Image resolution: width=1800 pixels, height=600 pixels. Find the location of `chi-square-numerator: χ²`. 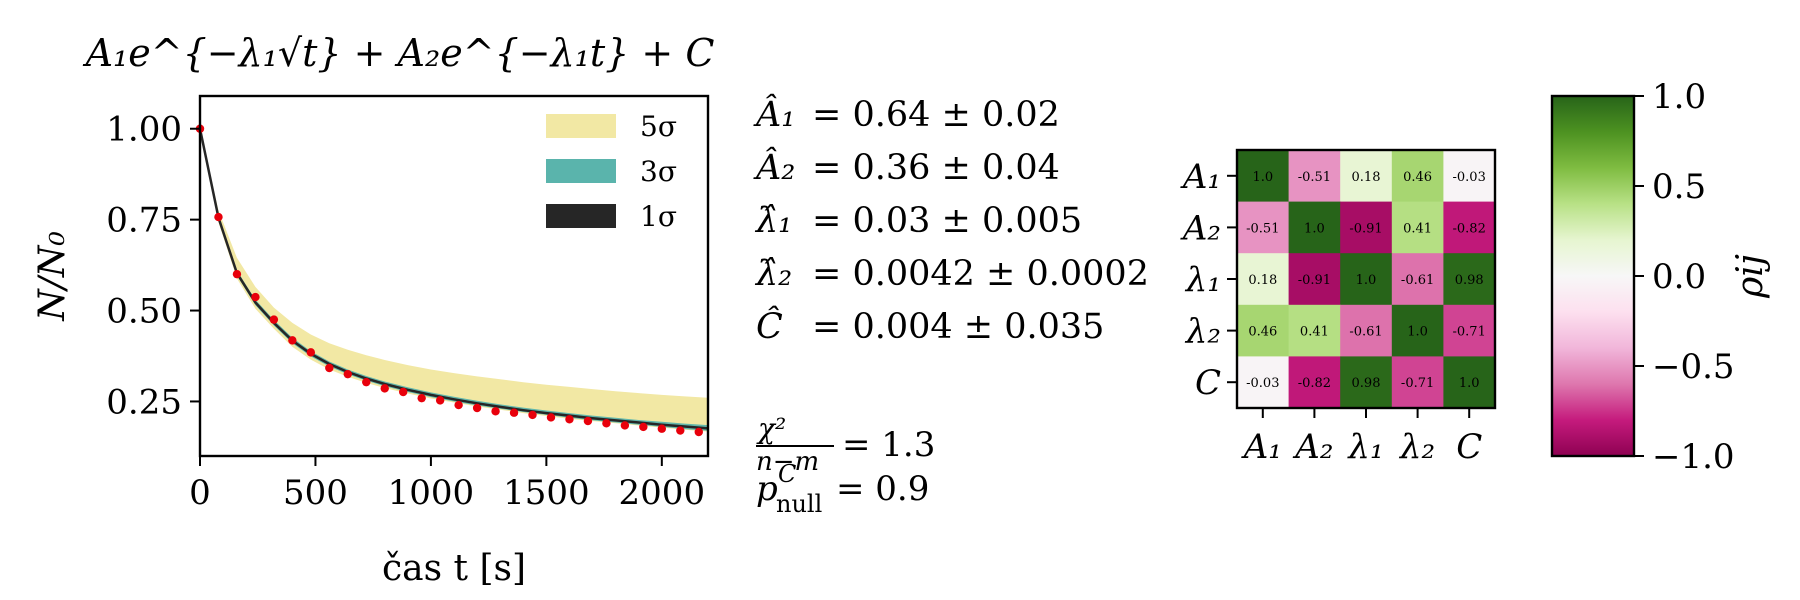

chi-square-numerator: χ² is located at coordinates (771, 428).